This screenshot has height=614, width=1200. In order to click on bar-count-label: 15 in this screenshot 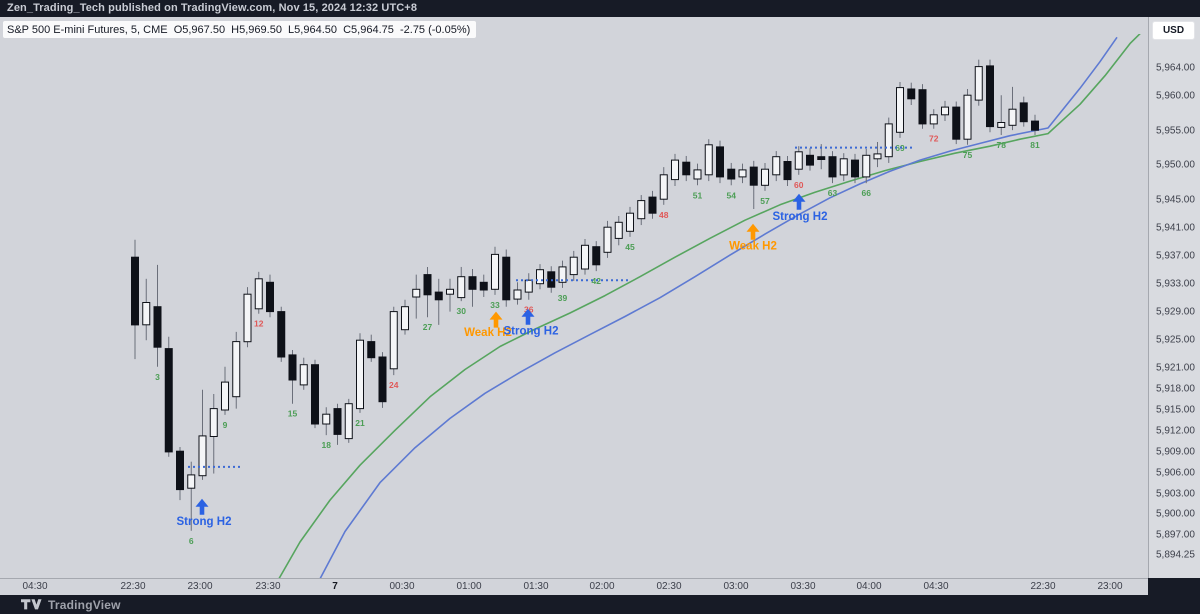, I will do `click(293, 414)`.